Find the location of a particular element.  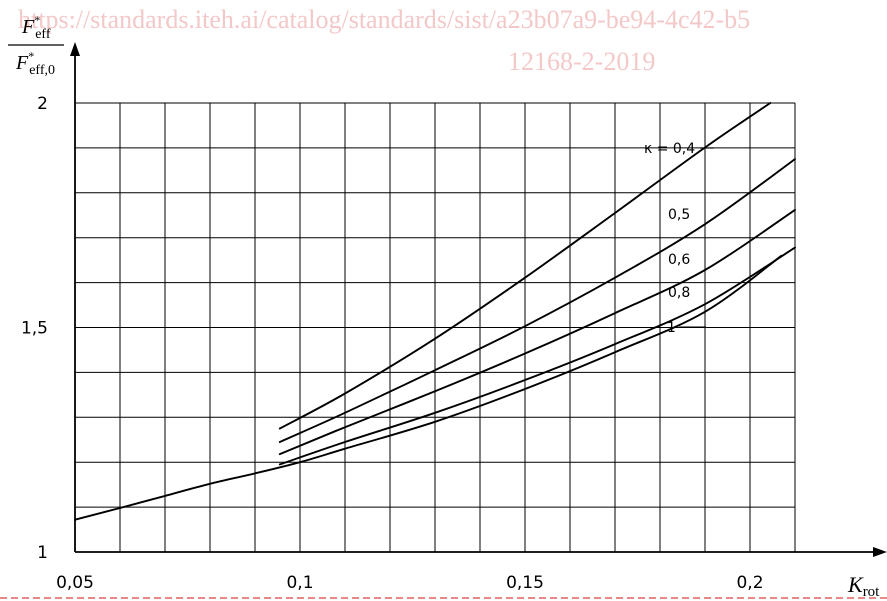

y-label-den-sub: eff,0 is located at coordinates (42, 70).